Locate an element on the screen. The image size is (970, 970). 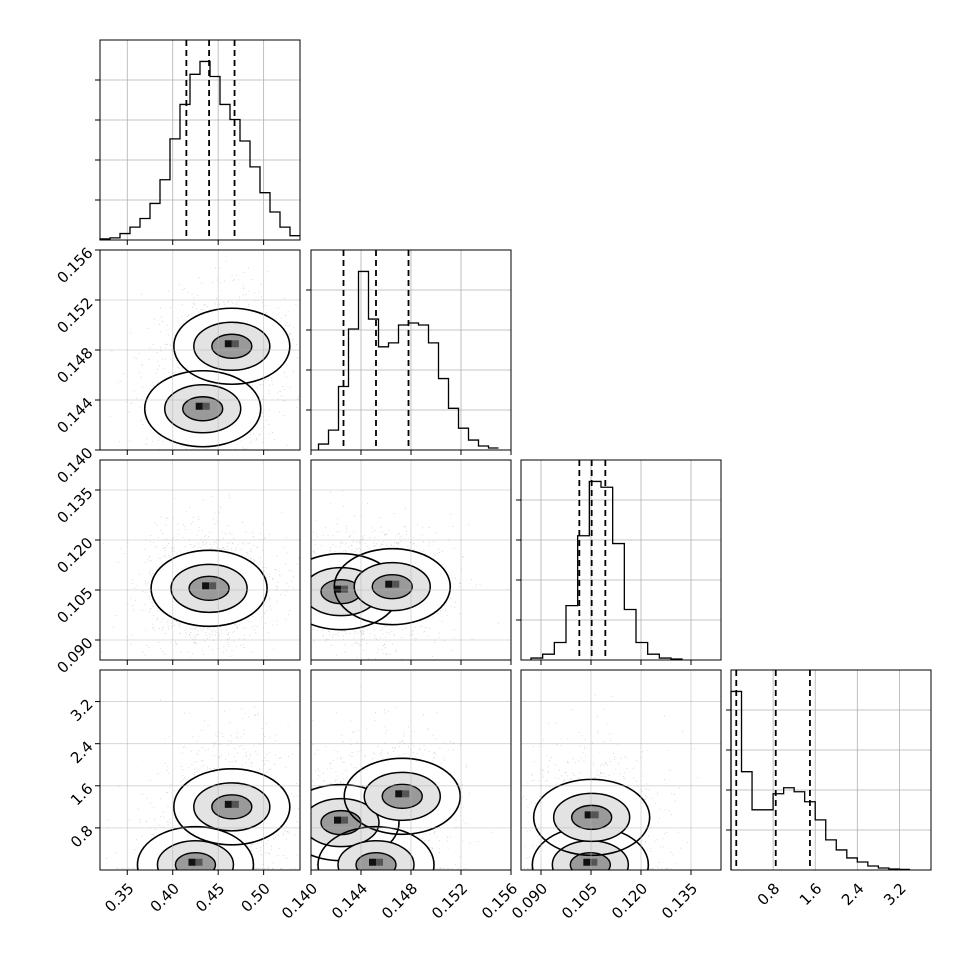
x-tick-label: 0.152 is located at coordinates (449, 901).